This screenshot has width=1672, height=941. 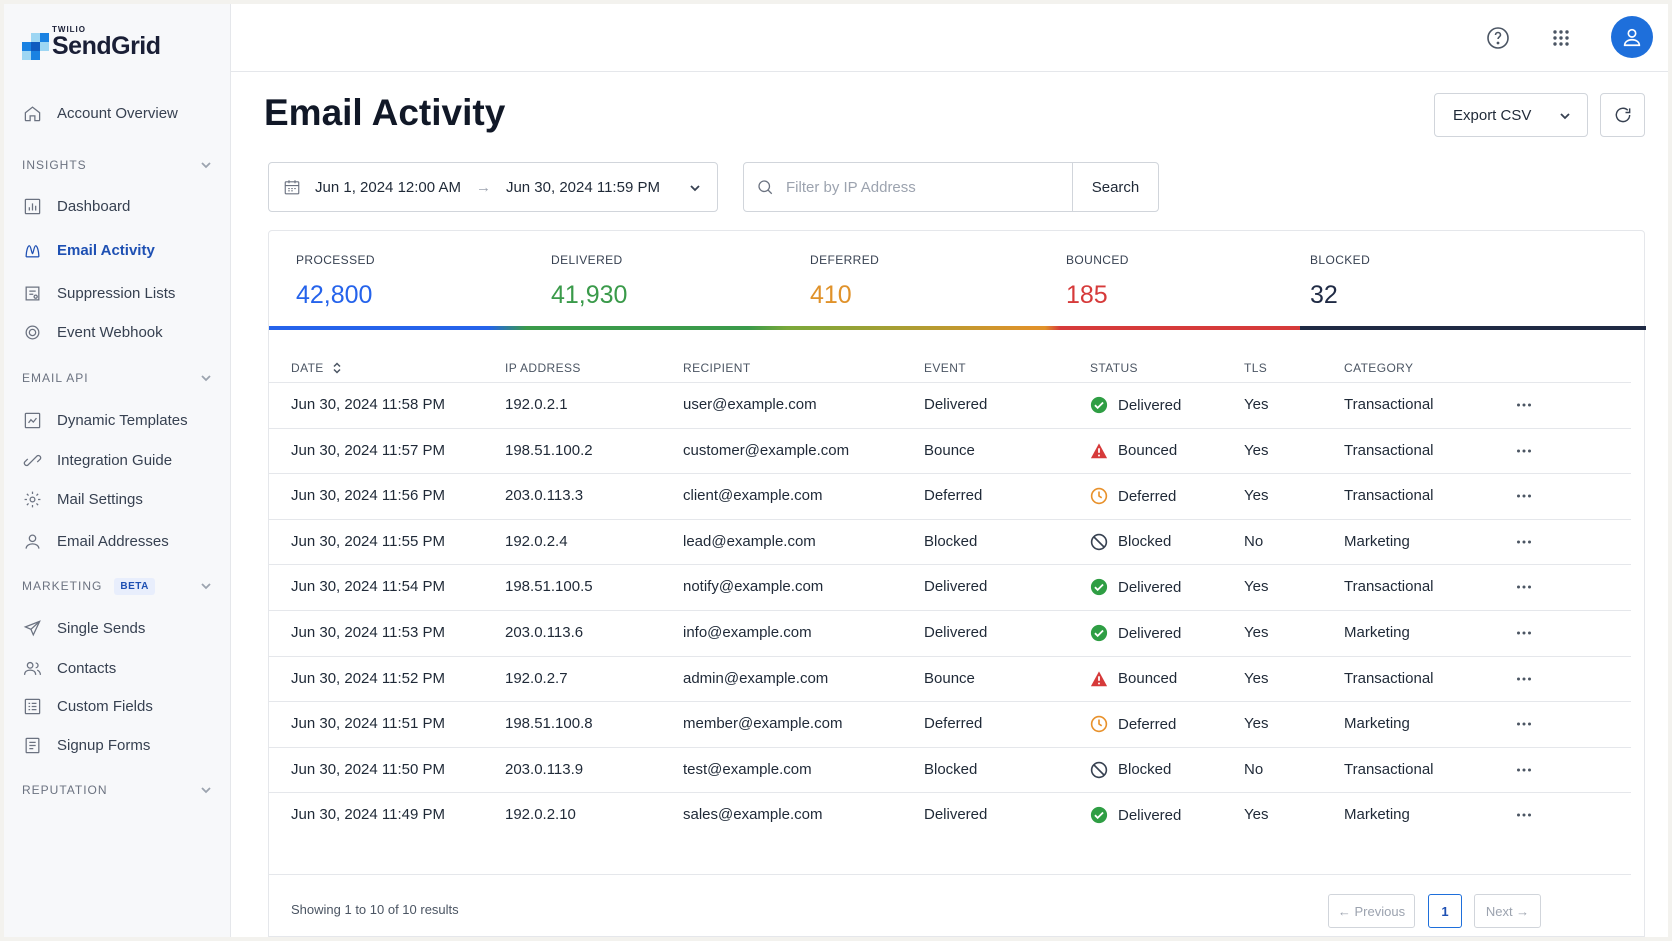 I want to click on cell-event: Bounce, so click(x=949, y=450).